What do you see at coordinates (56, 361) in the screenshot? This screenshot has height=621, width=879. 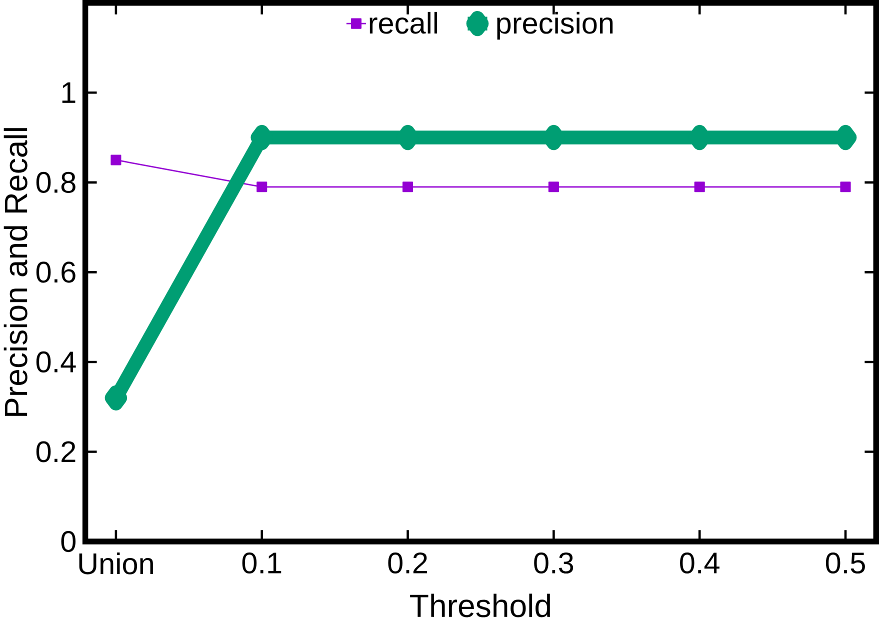 I see `y-tick-label: 0.4` at bounding box center [56, 361].